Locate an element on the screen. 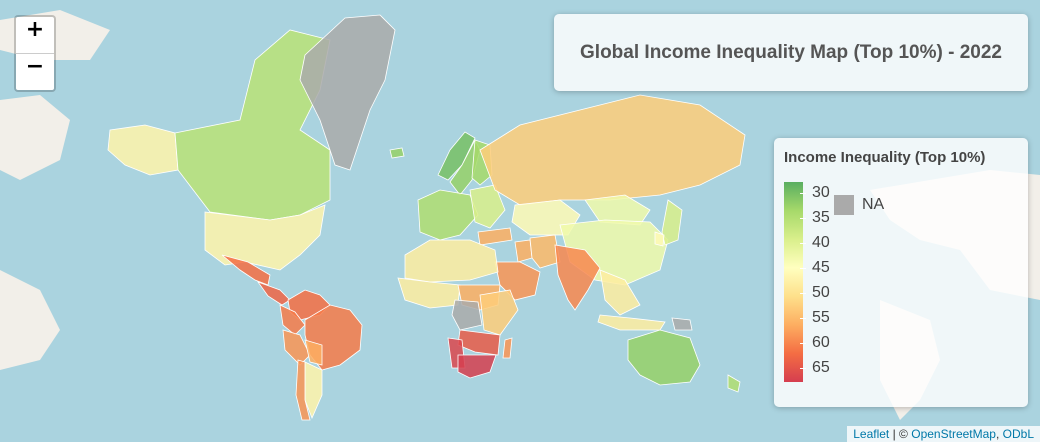 This screenshot has height=442, width=1040. region-japan is located at coordinates (672, 222).